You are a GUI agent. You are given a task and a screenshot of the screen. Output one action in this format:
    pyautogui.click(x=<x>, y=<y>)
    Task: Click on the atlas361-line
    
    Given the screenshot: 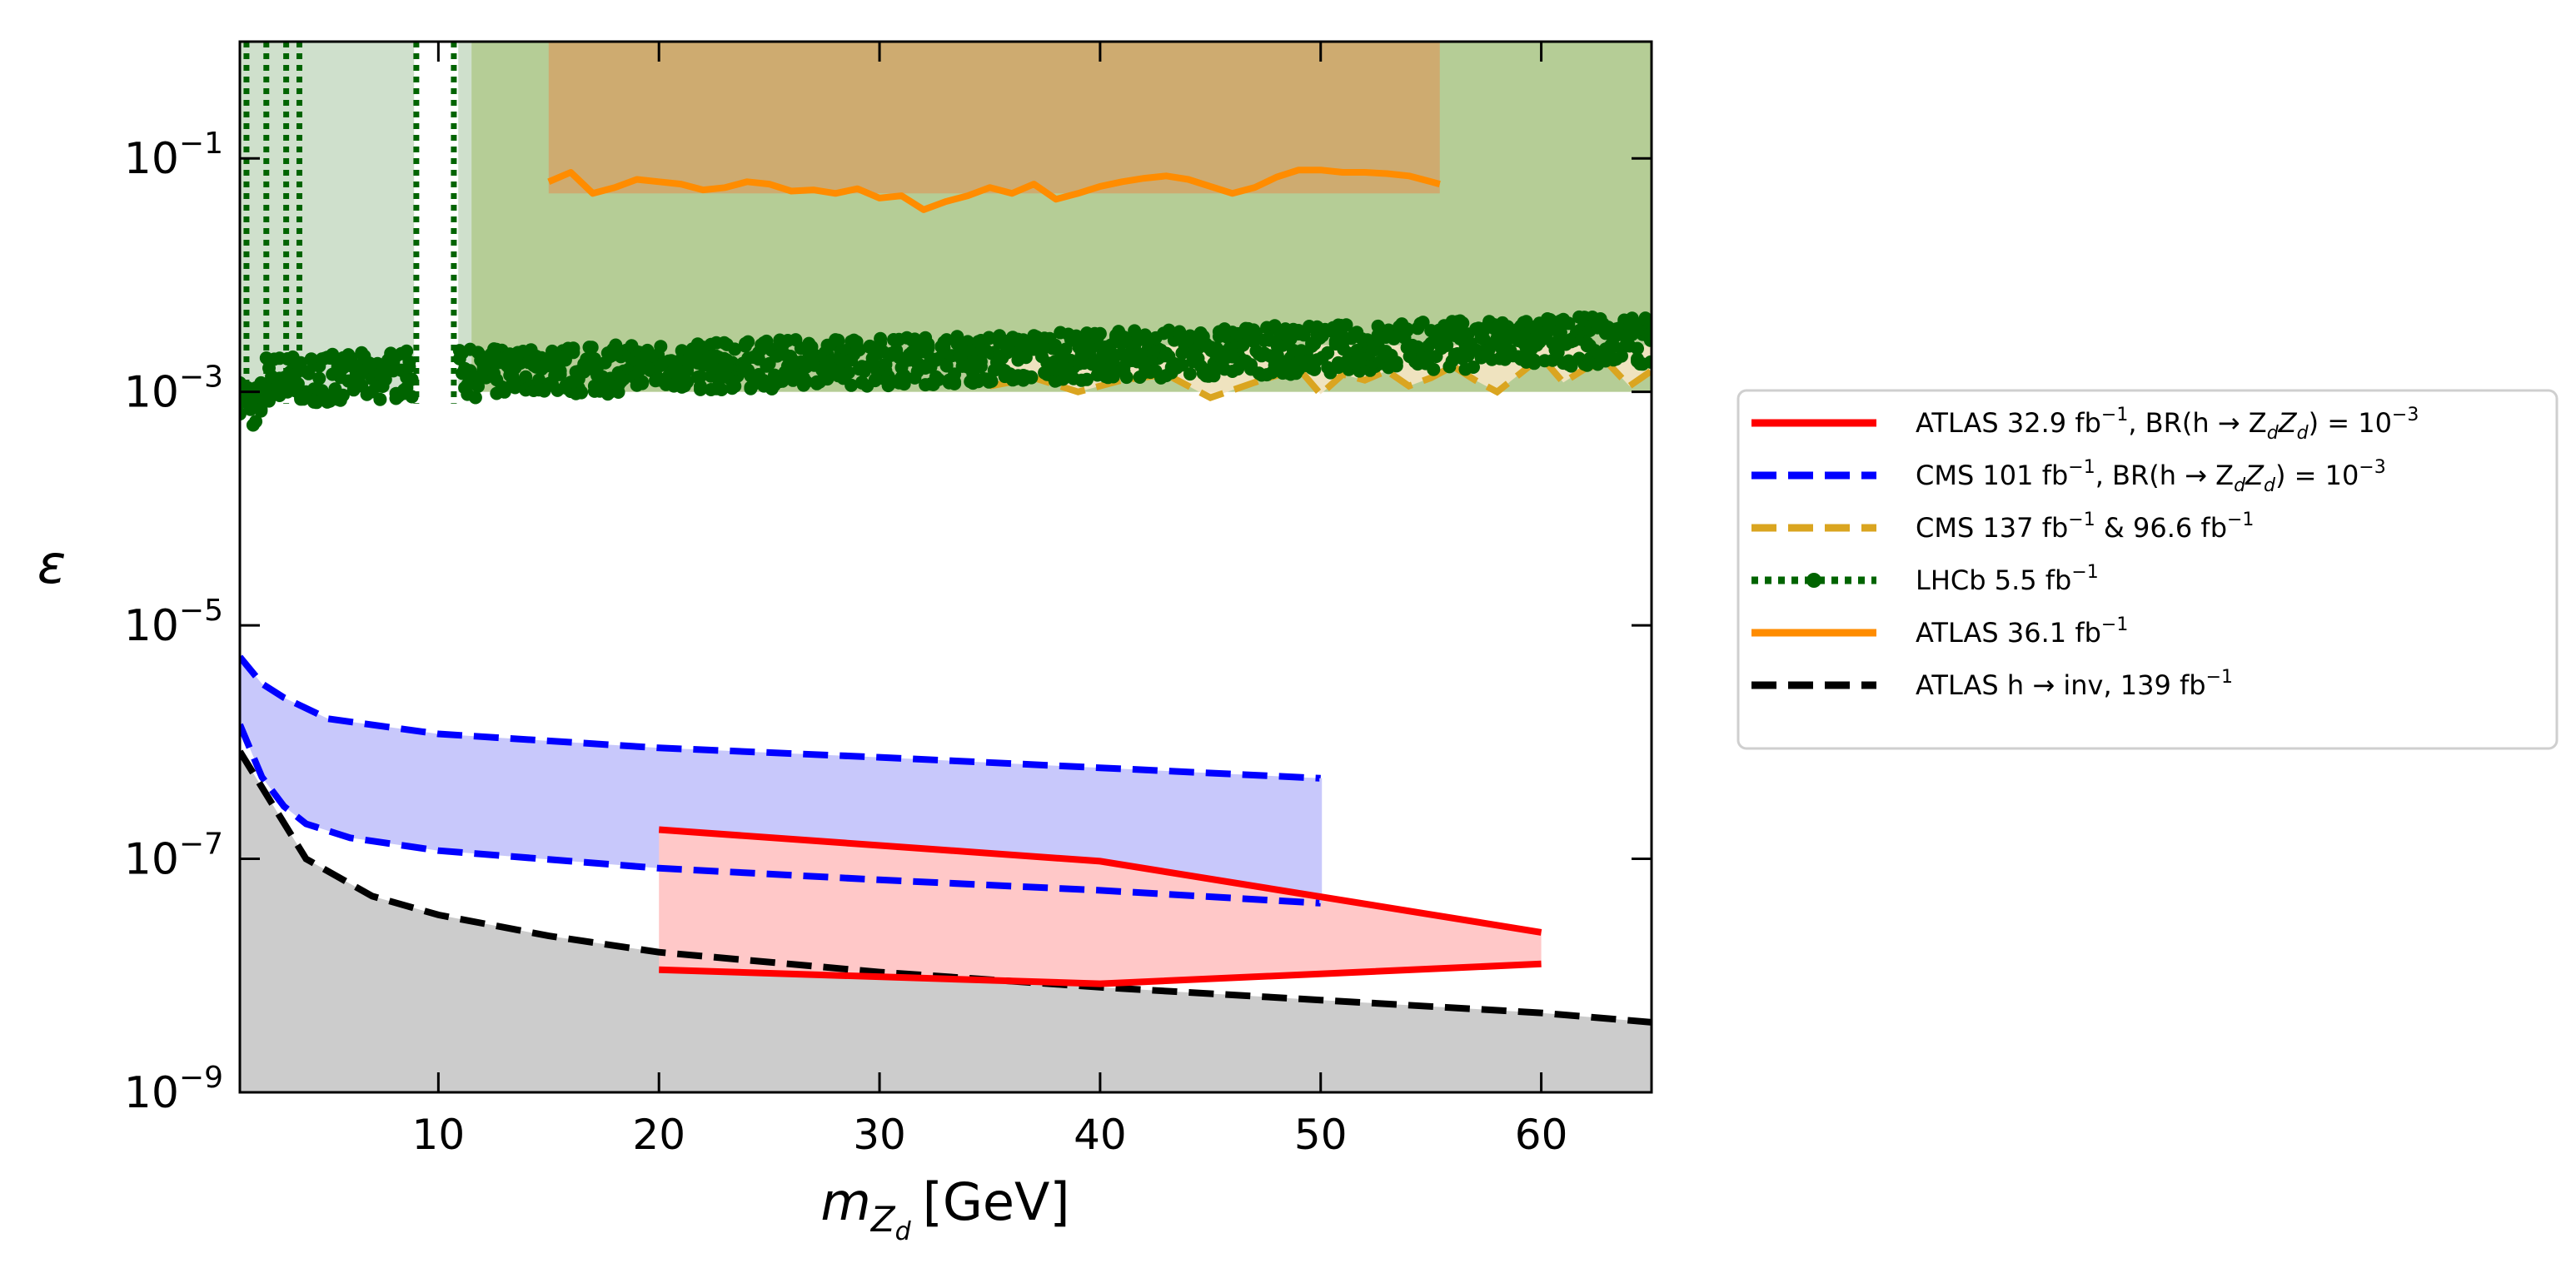 What is the action you would take?
    pyautogui.click(x=994, y=190)
    